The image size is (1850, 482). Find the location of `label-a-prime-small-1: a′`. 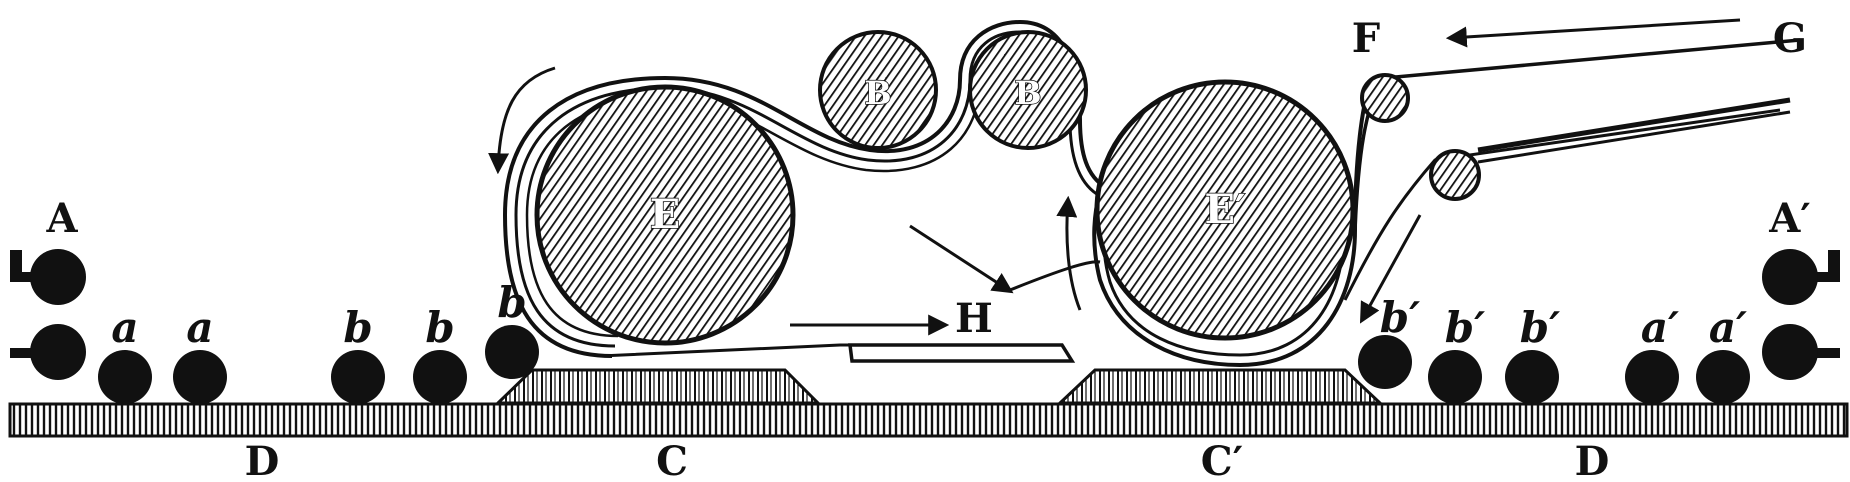

label-a-prime-small-1: a′ is located at coordinates (1660, 327).